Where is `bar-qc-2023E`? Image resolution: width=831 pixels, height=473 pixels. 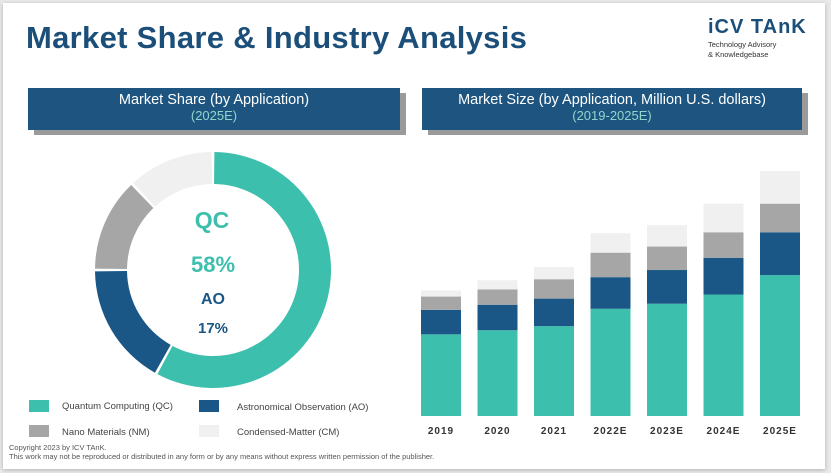
bar-qc-2023E is located at coordinates (667, 359).